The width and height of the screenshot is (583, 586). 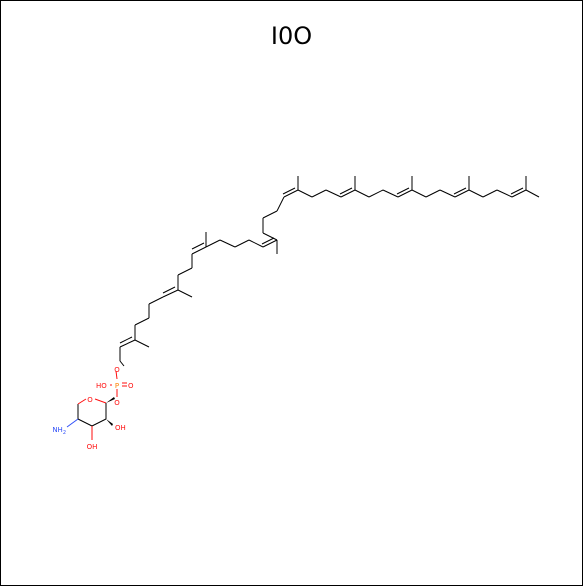 I want to click on sugar-ring, so click(x=86, y=419).